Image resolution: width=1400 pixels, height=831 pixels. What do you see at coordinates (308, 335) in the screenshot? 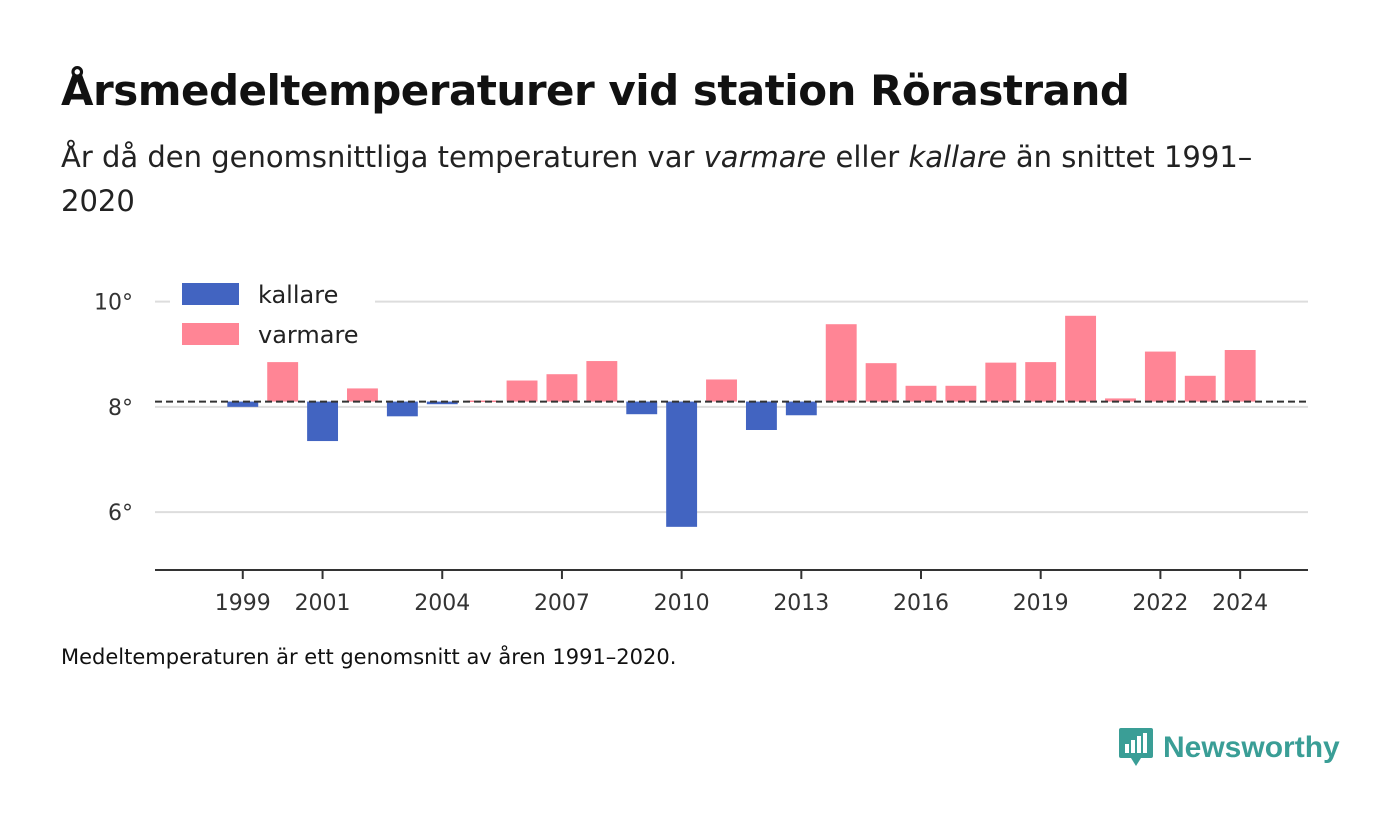
I see `legend-label-varmare: varmare` at bounding box center [308, 335].